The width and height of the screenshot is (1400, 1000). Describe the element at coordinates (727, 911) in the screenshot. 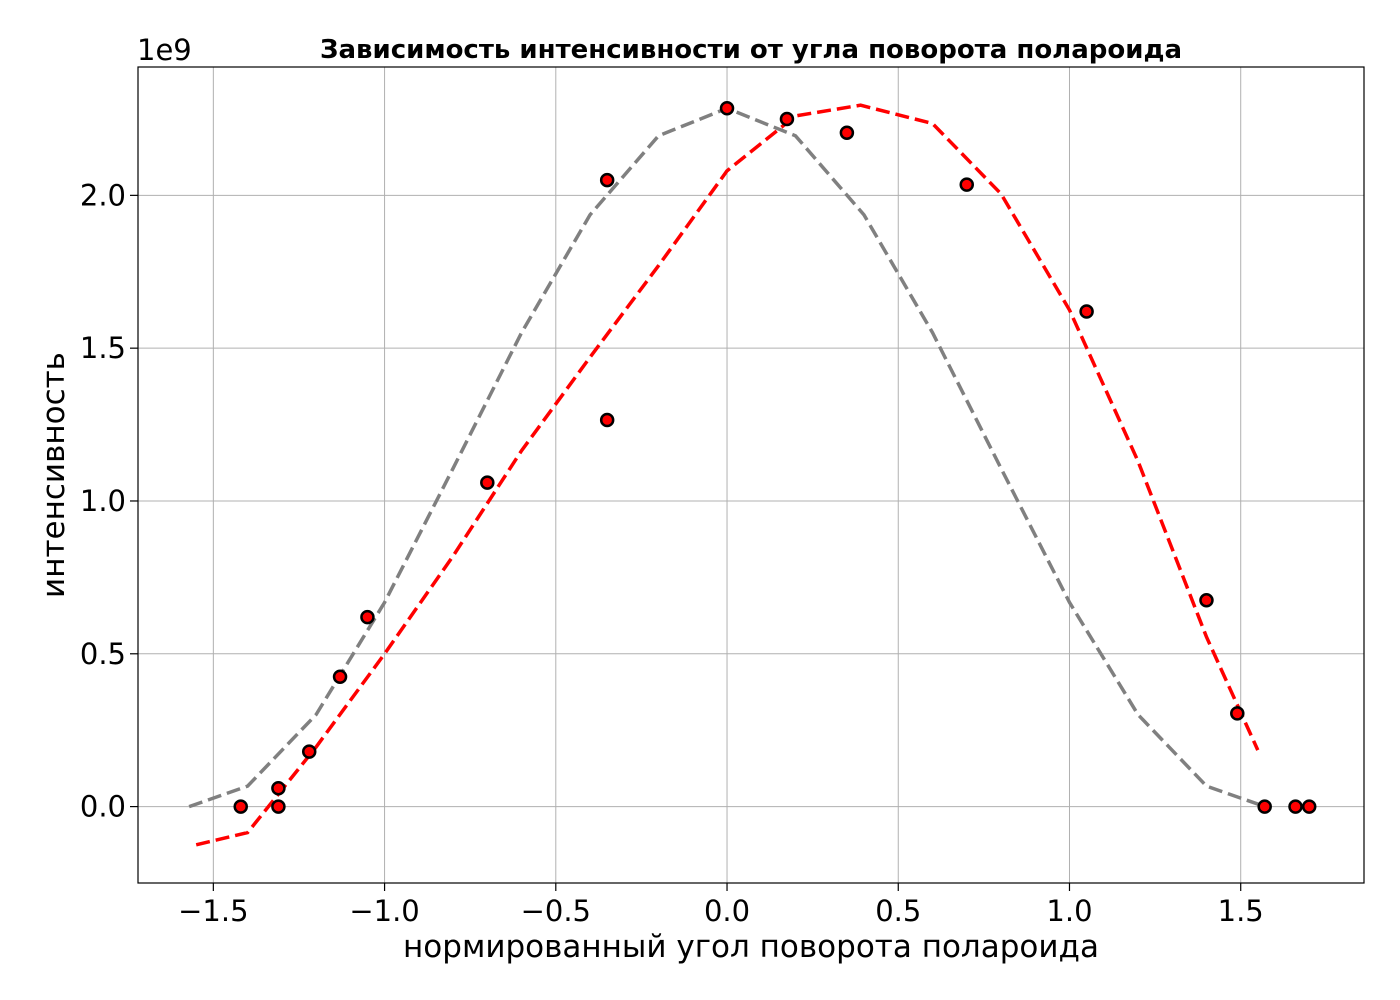

I see `x-tick-label: 0.0` at that location.